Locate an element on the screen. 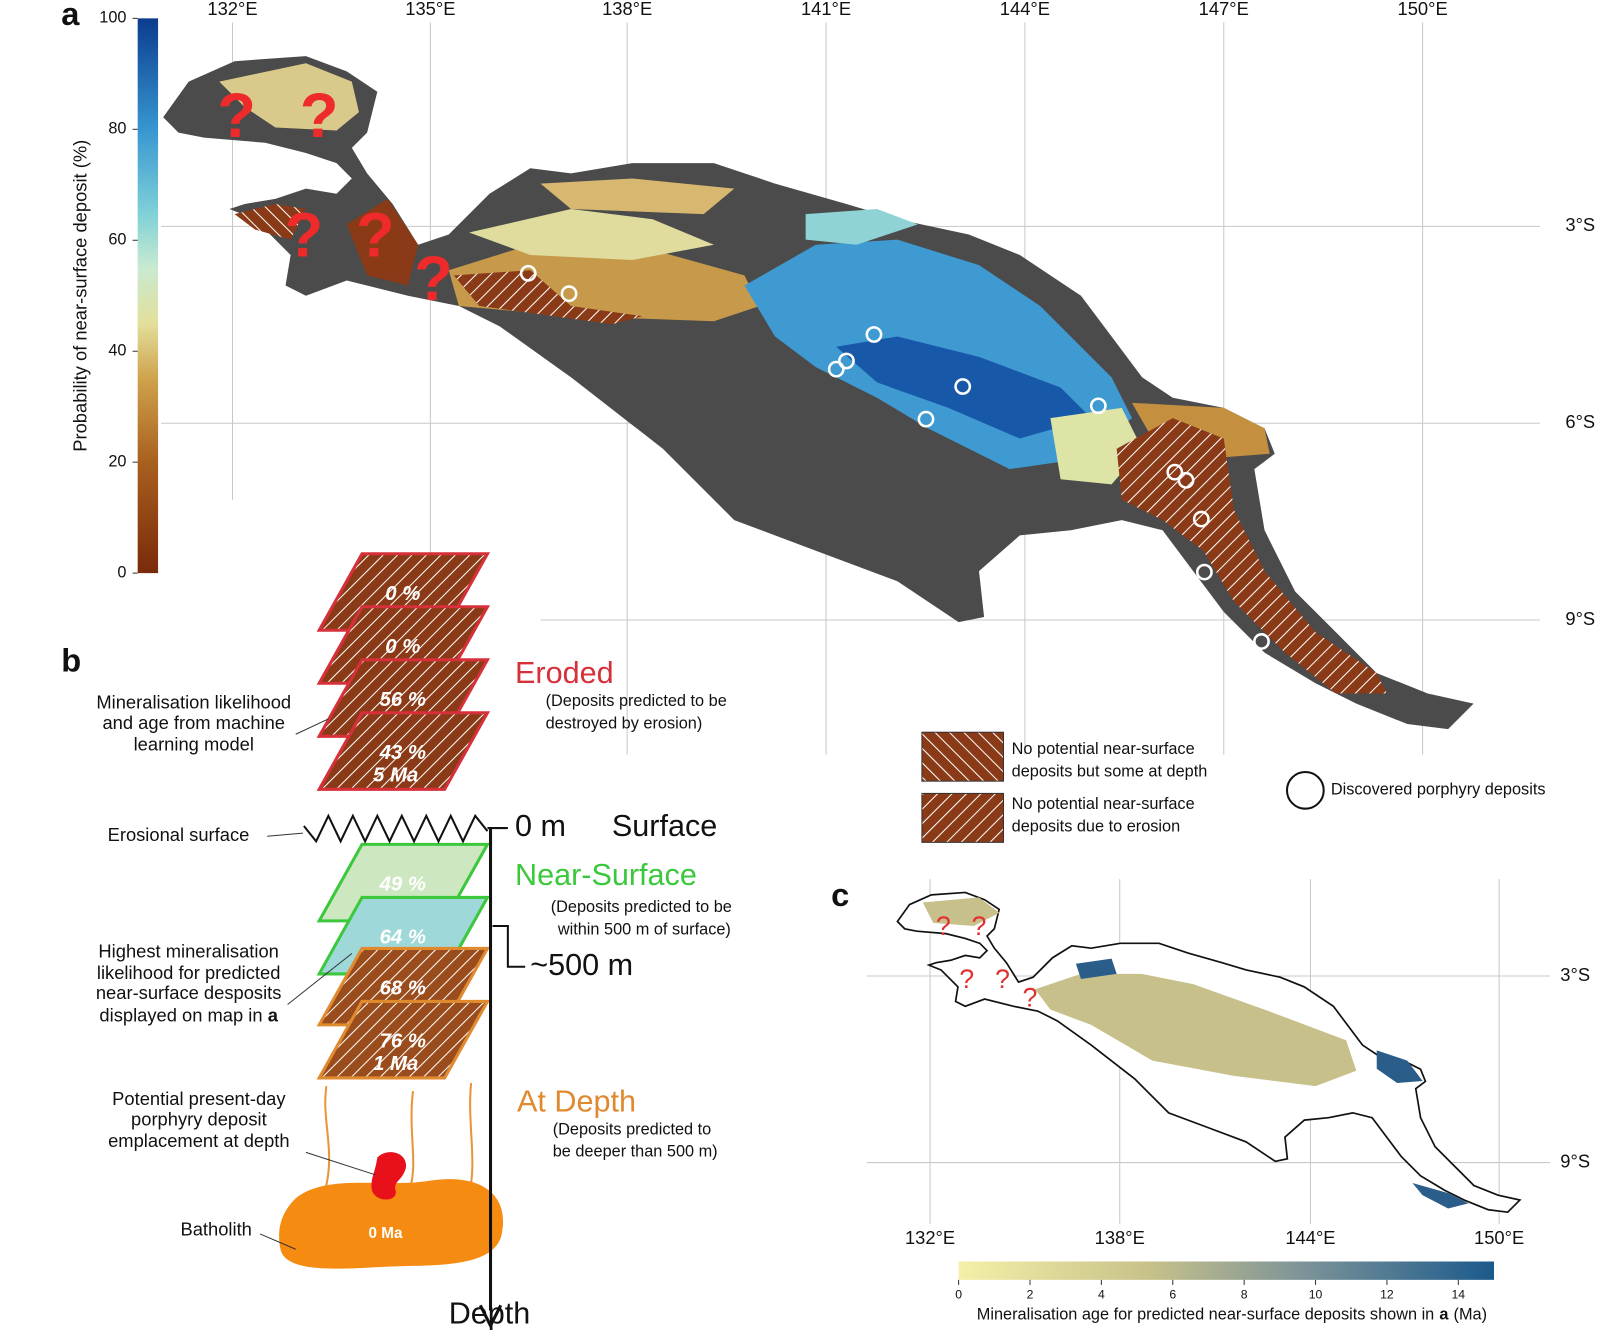 This screenshot has height=1334, width=1599. annotation: learning model is located at coordinates (194, 743).